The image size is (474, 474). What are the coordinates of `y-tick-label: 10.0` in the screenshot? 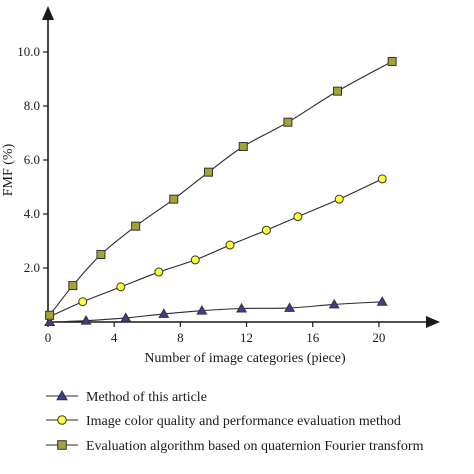 It's located at (28, 51).